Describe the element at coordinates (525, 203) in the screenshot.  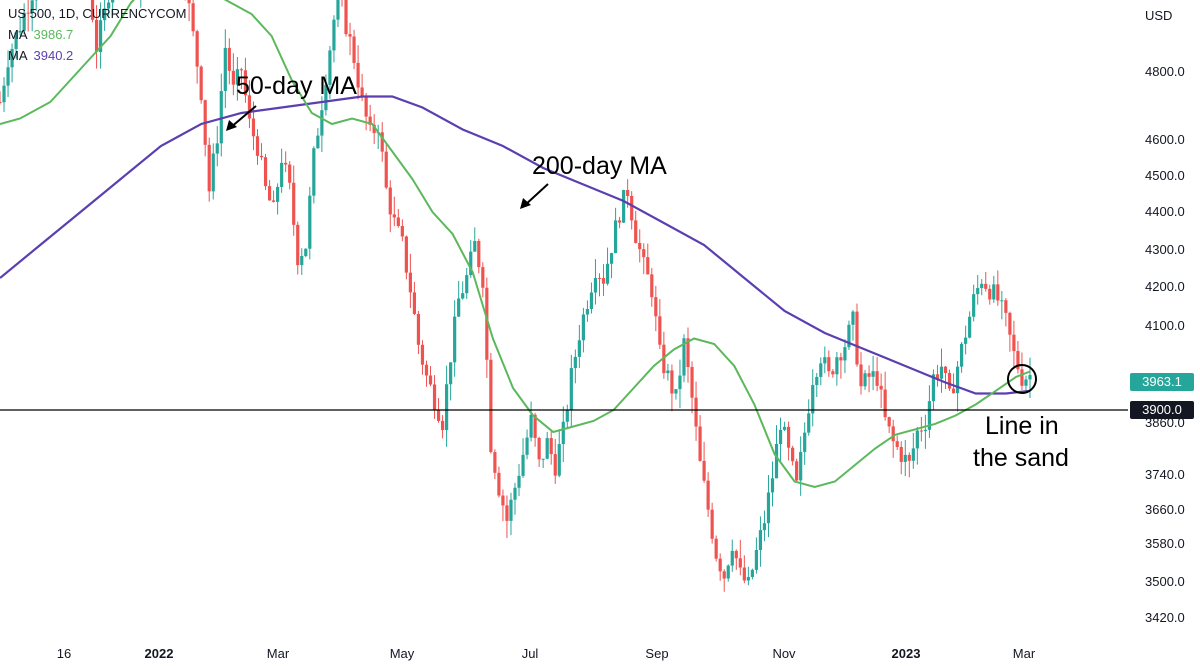
I see `arrowhead-ma200` at that location.